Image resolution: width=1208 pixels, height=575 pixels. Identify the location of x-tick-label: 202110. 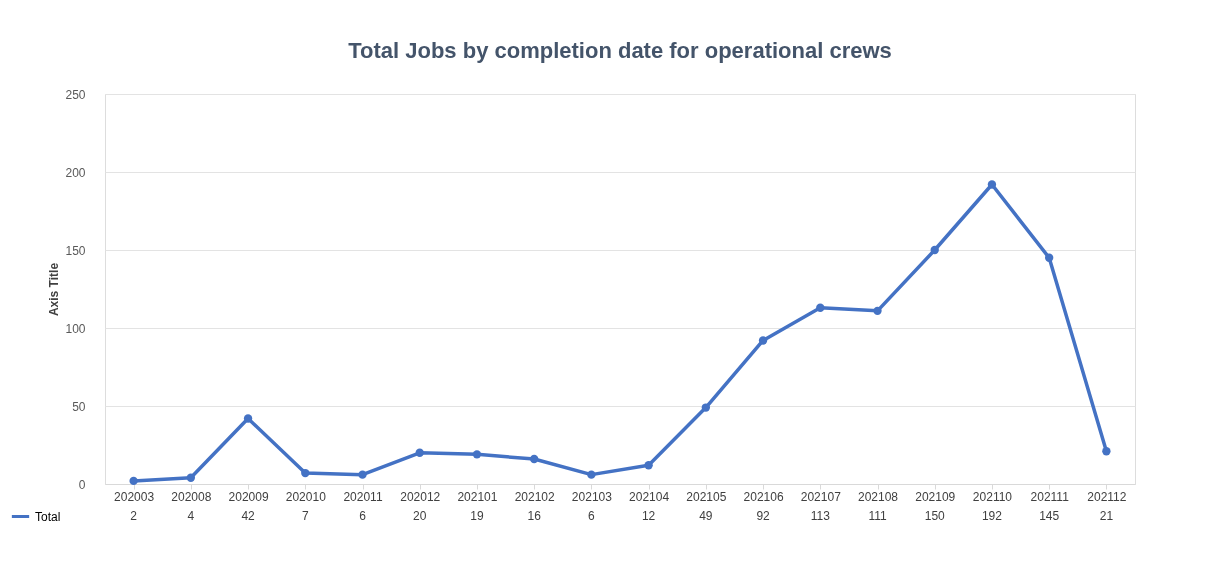
(992, 496).